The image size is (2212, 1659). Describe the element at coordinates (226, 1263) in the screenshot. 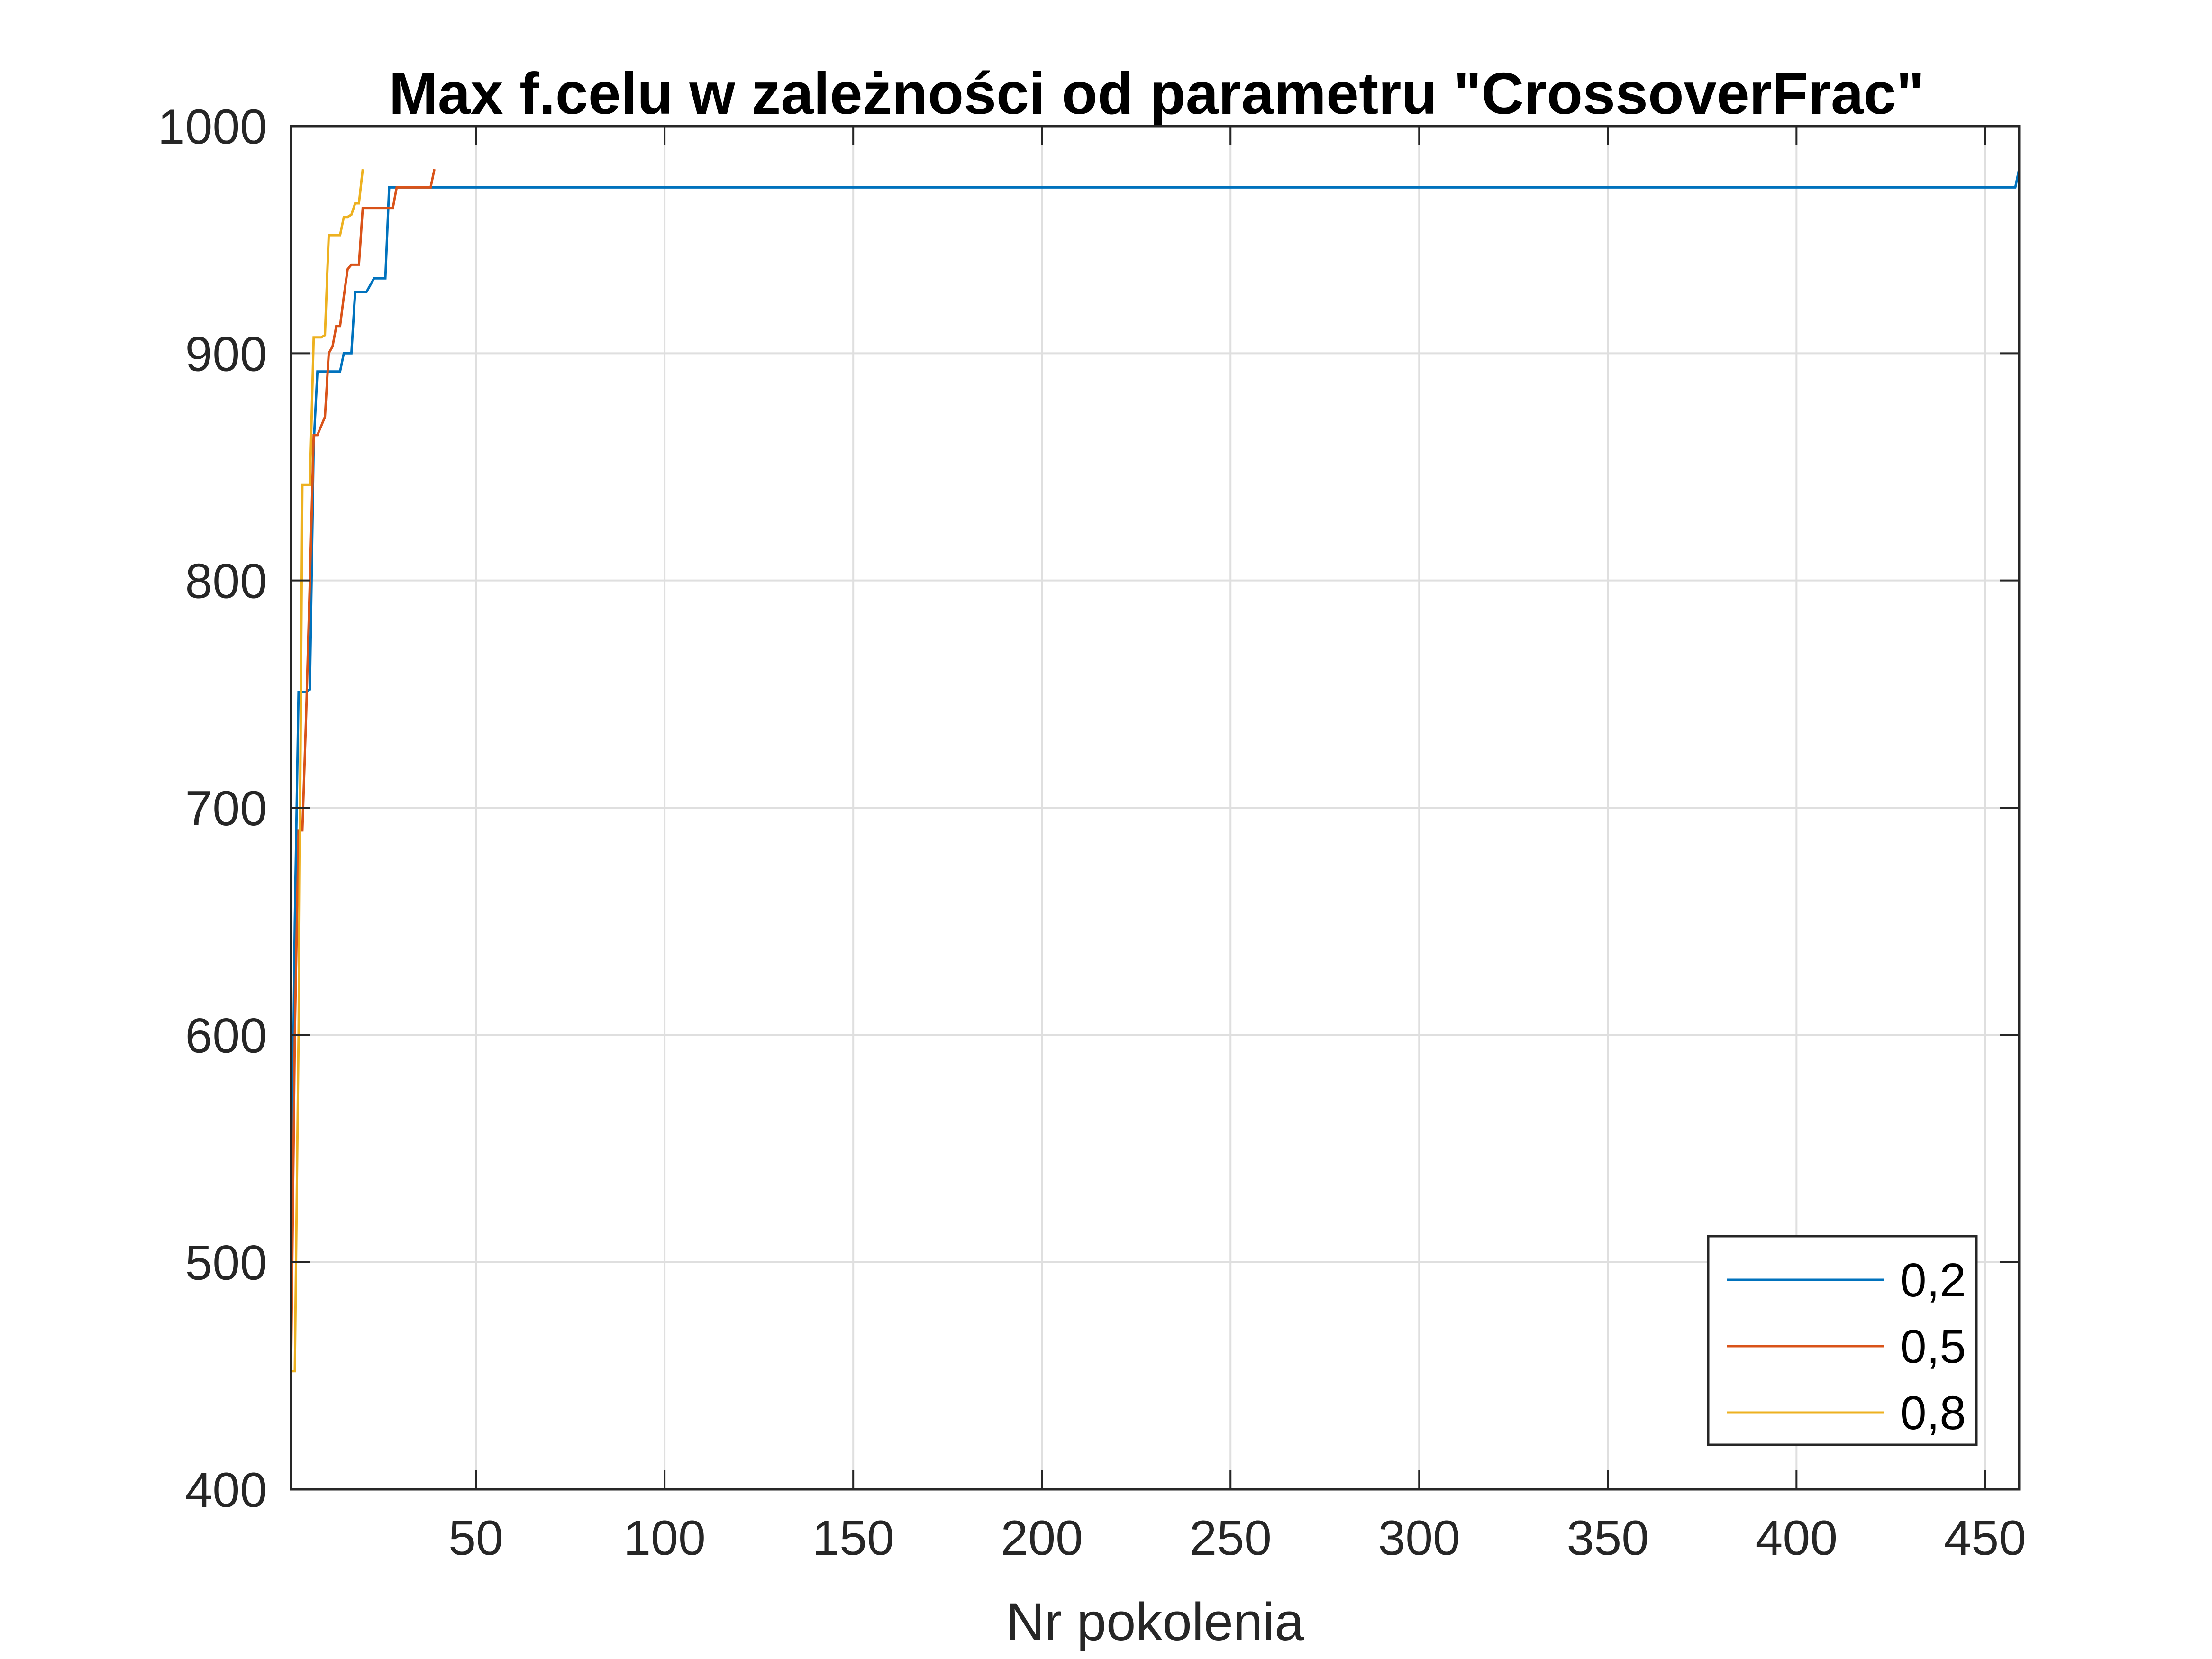

I see `y-tick-label: 500` at that location.